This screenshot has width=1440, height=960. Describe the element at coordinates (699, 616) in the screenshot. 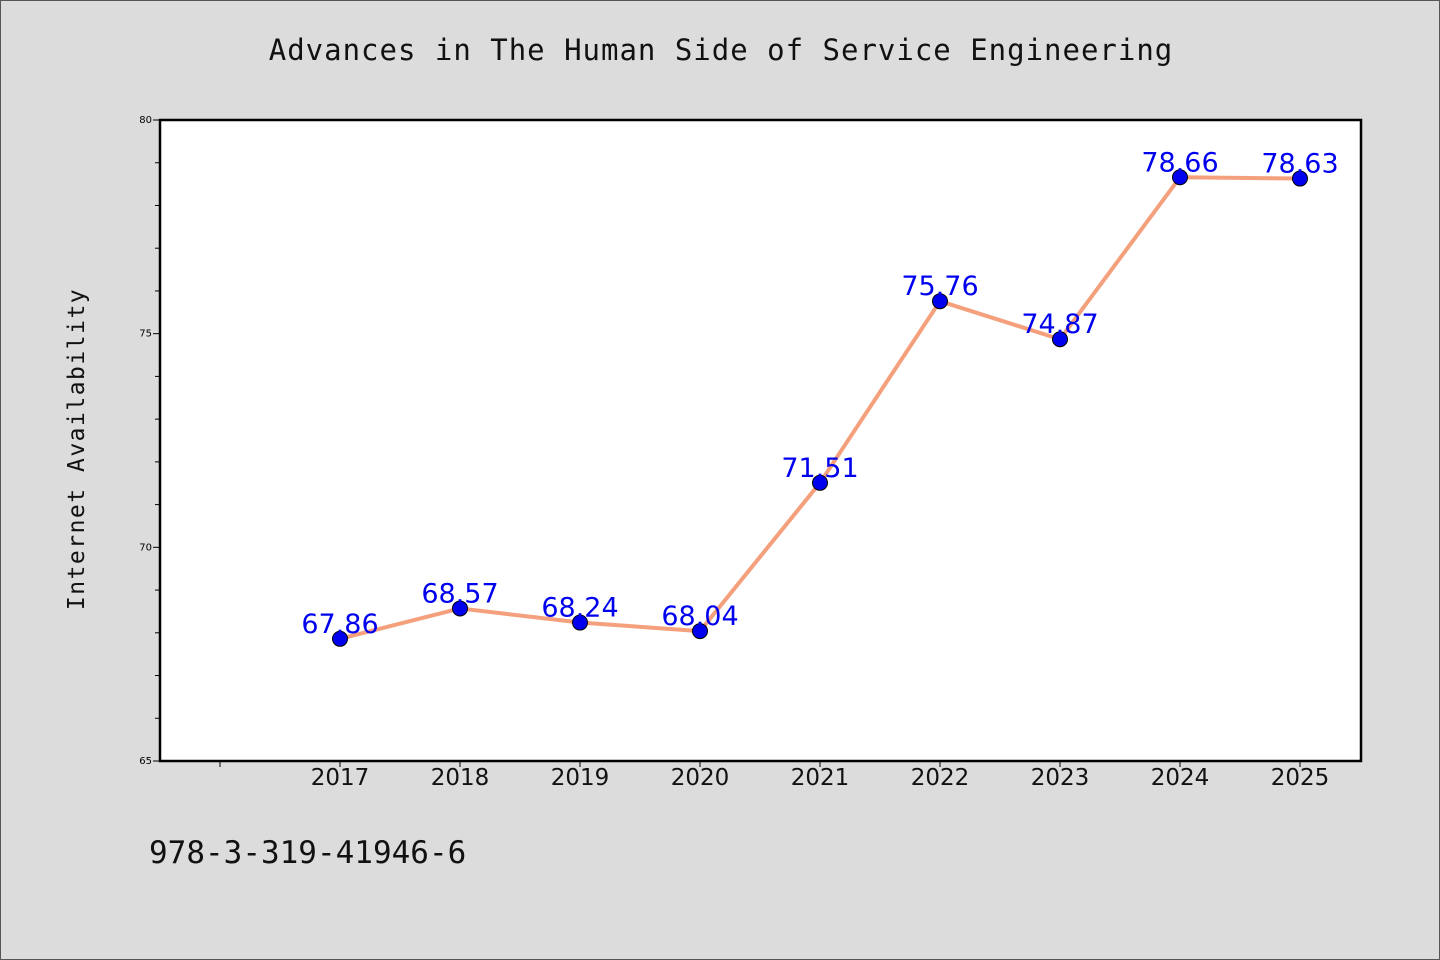

I see `data-label: 68.04` at that location.